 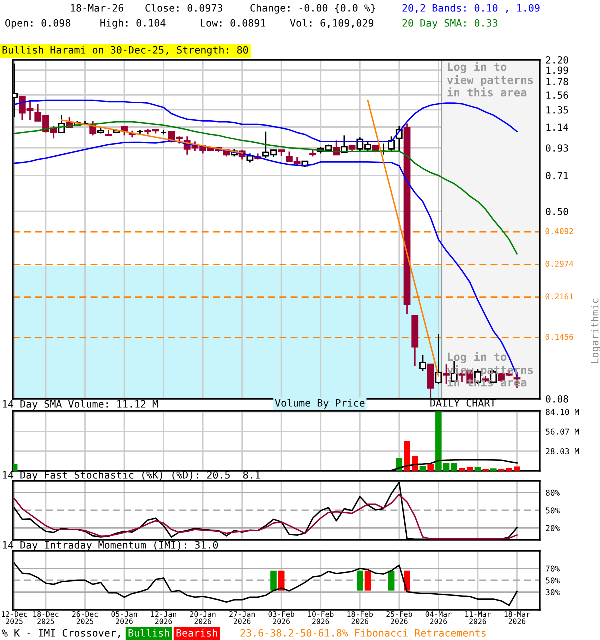 What do you see at coordinates (313, 9) in the screenshot?
I see `text: Change: -0.00 {0.0 %}` at bounding box center [313, 9].